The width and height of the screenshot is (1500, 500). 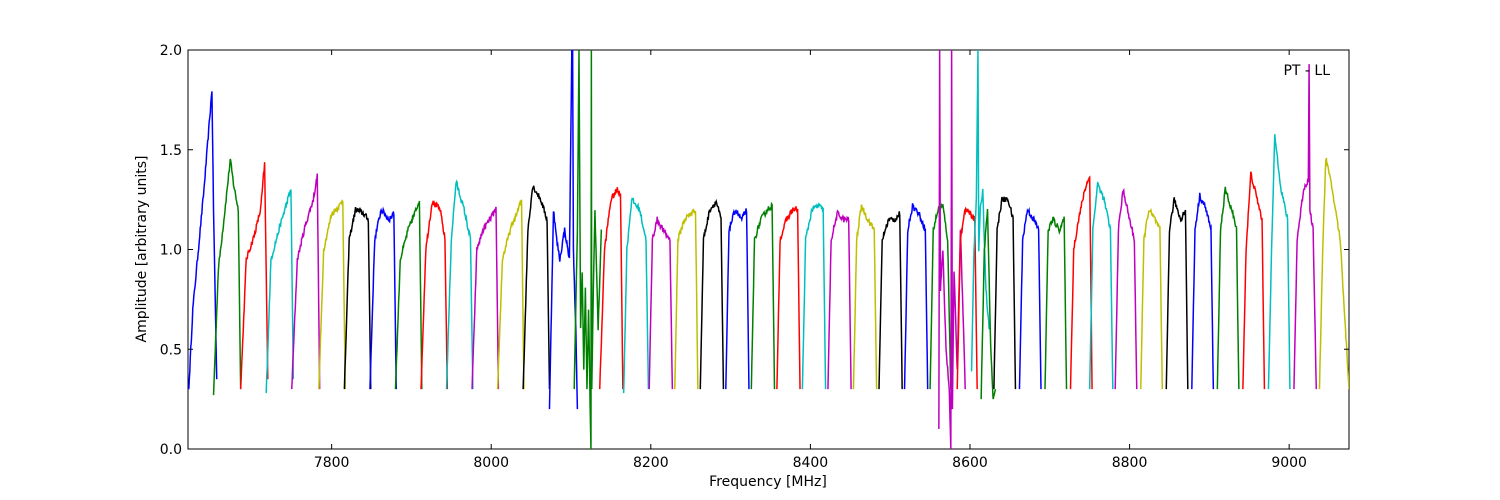 What do you see at coordinates (1306, 71) in the screenshot?
I see `annotation-label: PT - LL` at bounding box center [1306, 71].